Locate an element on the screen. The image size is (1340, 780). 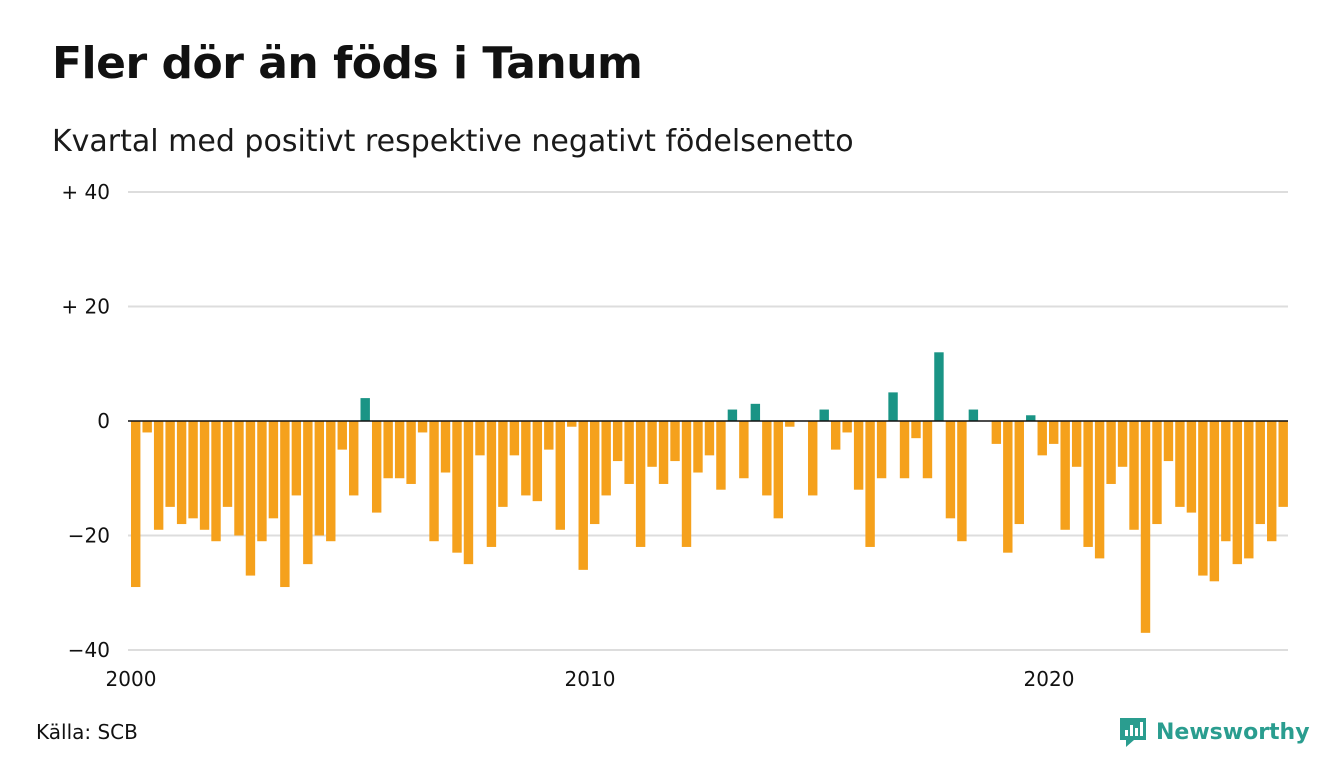
y-tick-label: 0 is located at coordinates (103, 421).